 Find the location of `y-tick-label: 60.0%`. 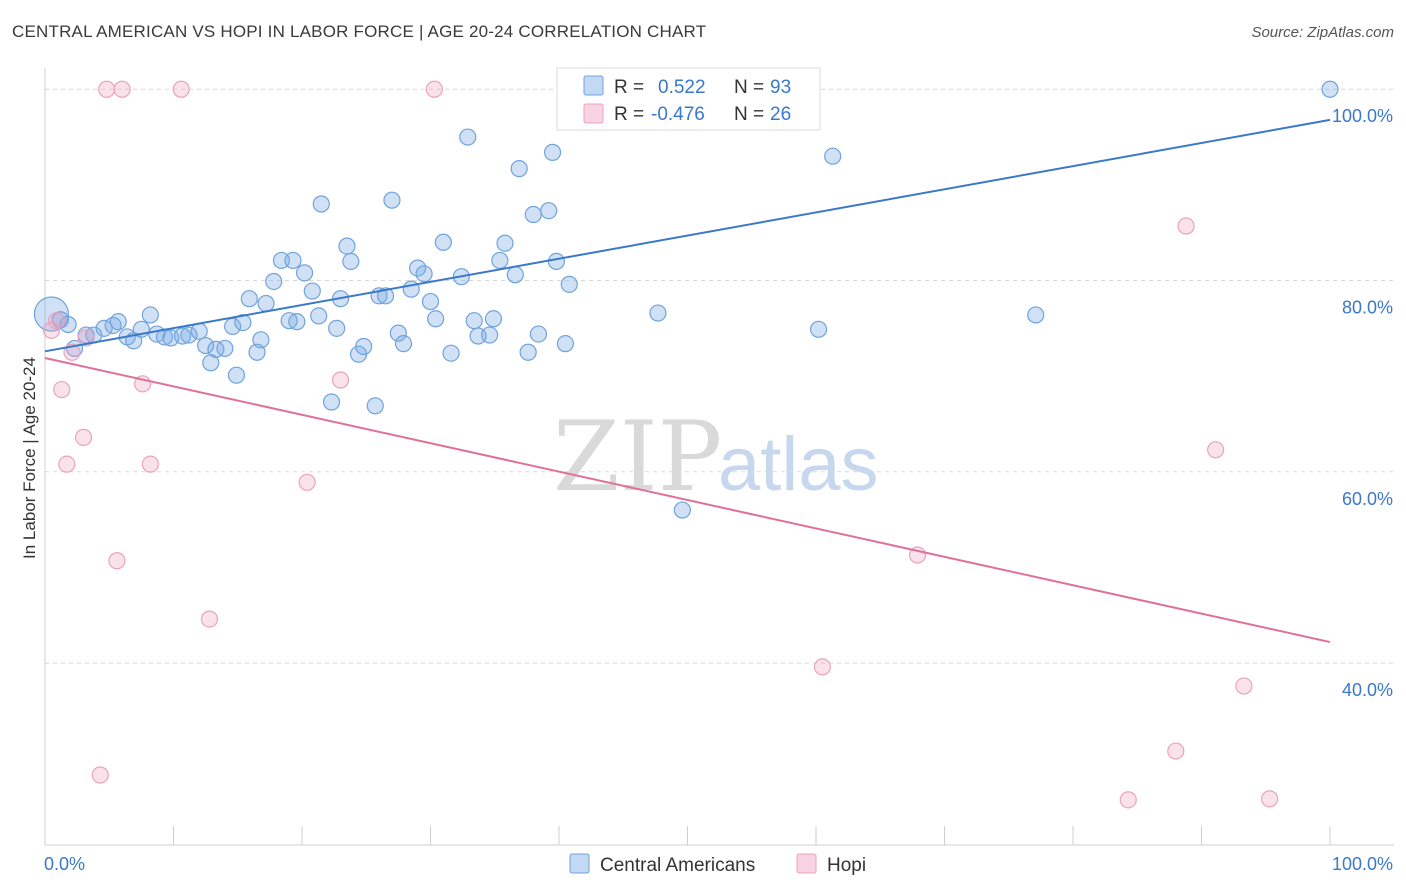

y-tick-label: 60.0% is located at coordinates (1367, 499).